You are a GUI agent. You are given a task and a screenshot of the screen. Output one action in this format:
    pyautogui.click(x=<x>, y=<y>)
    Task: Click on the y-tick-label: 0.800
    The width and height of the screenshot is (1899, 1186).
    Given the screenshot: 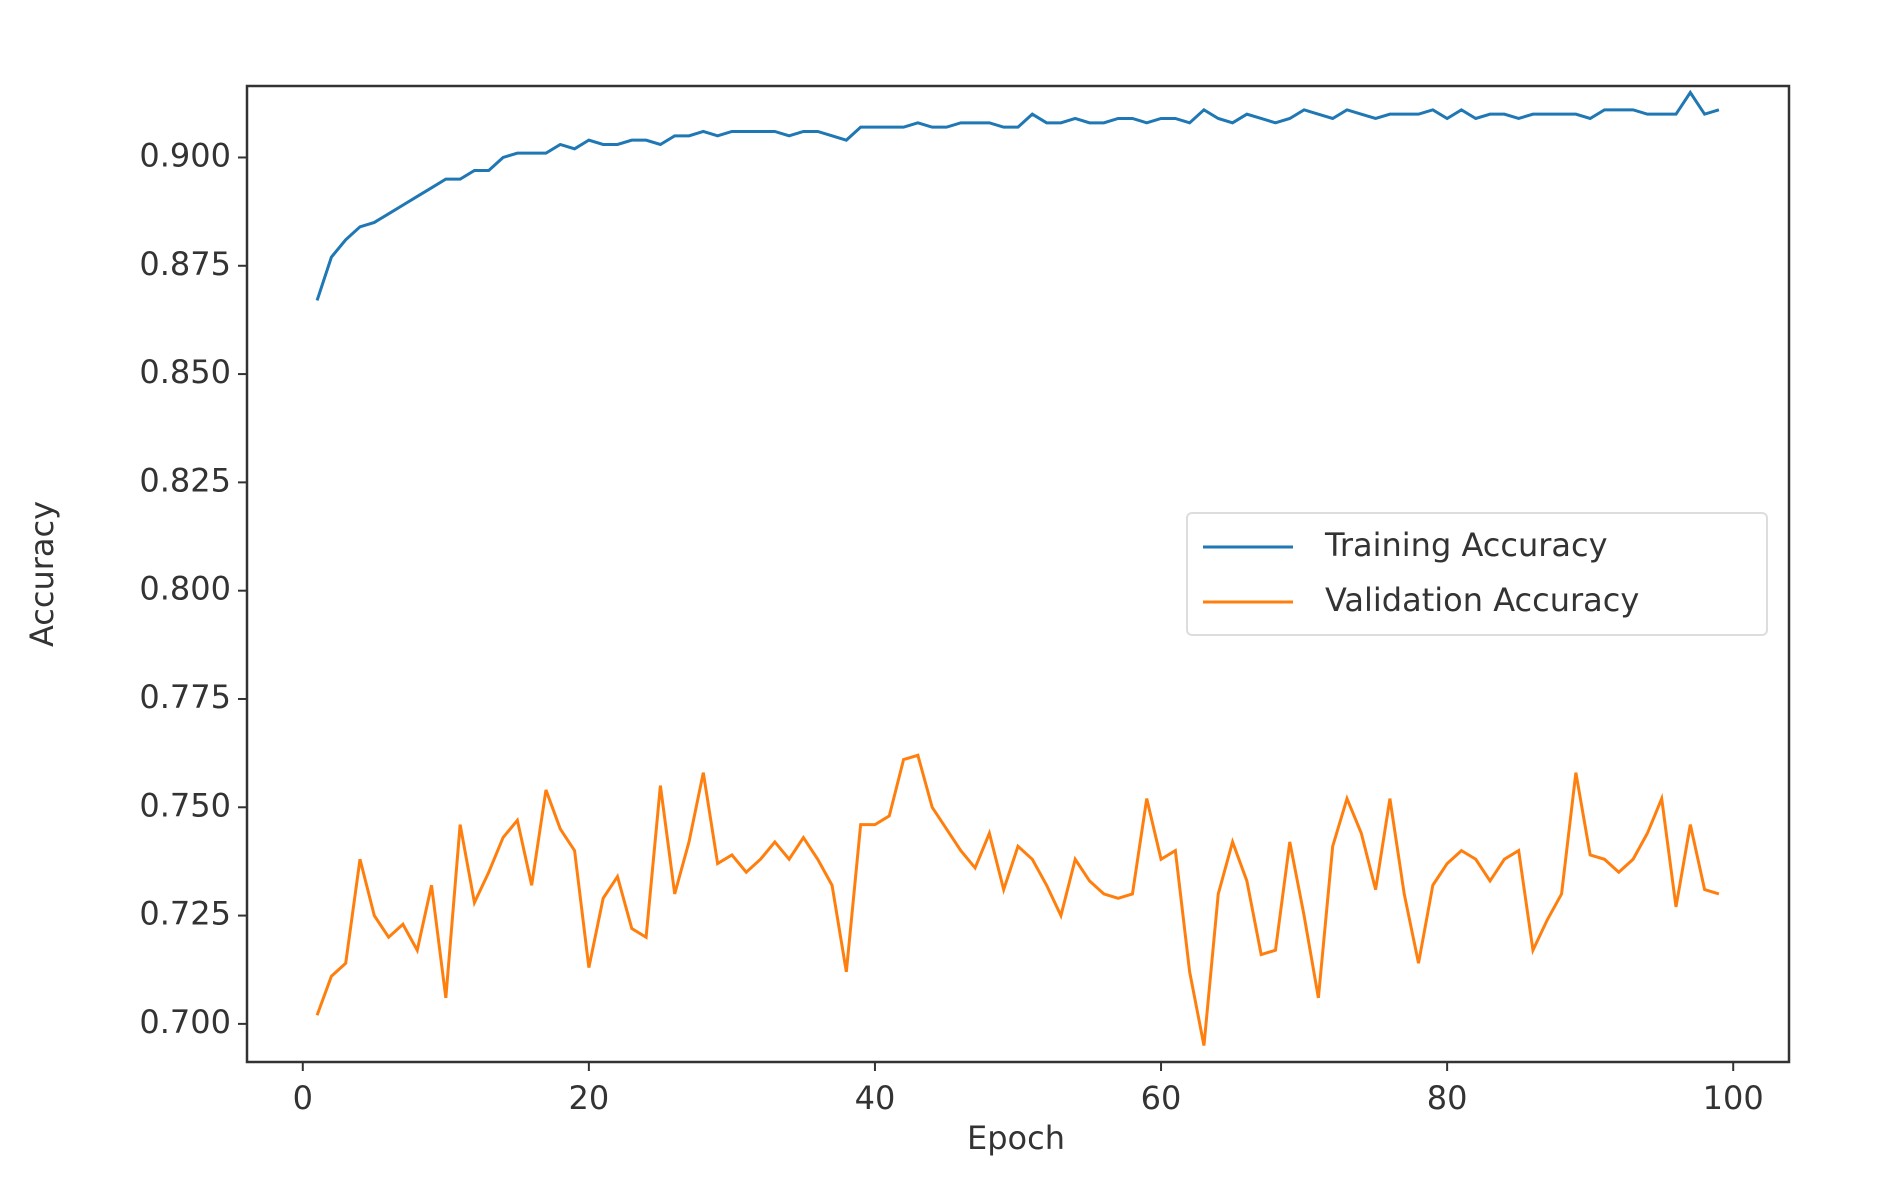 What is the action you would take?
    pyautogui.click(x=185, y=589)
    